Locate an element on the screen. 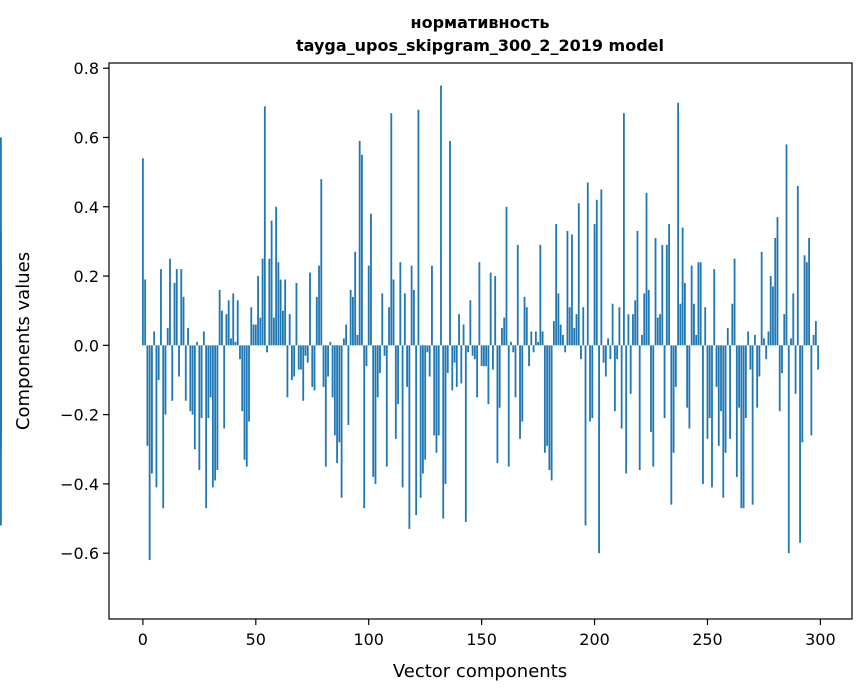 The height and width of the screenshot is (700, 867). chart-subtitle: tayga_upos_skipgram_300_2_2019 model is located at coordinates (480, 45).